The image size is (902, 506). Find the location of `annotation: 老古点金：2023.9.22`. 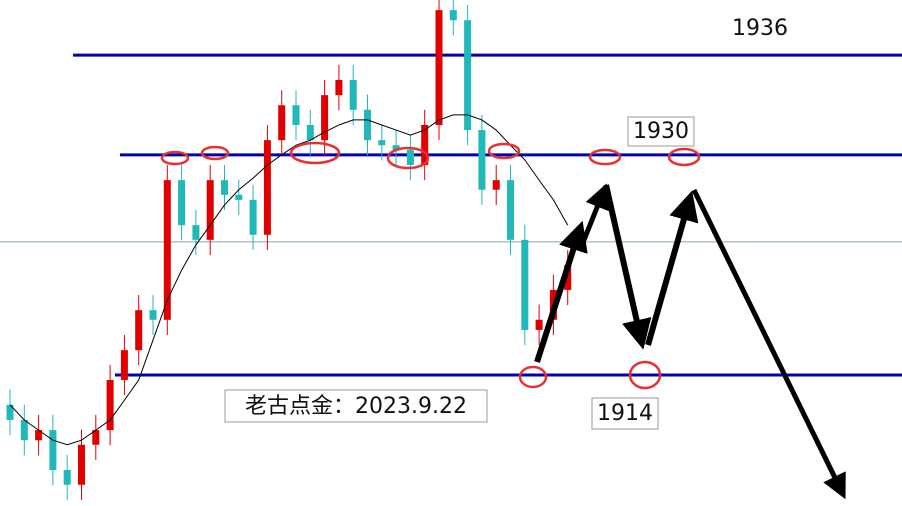

annotation: 老古点金：2023.9.22 is located at coordinates (356, 406).